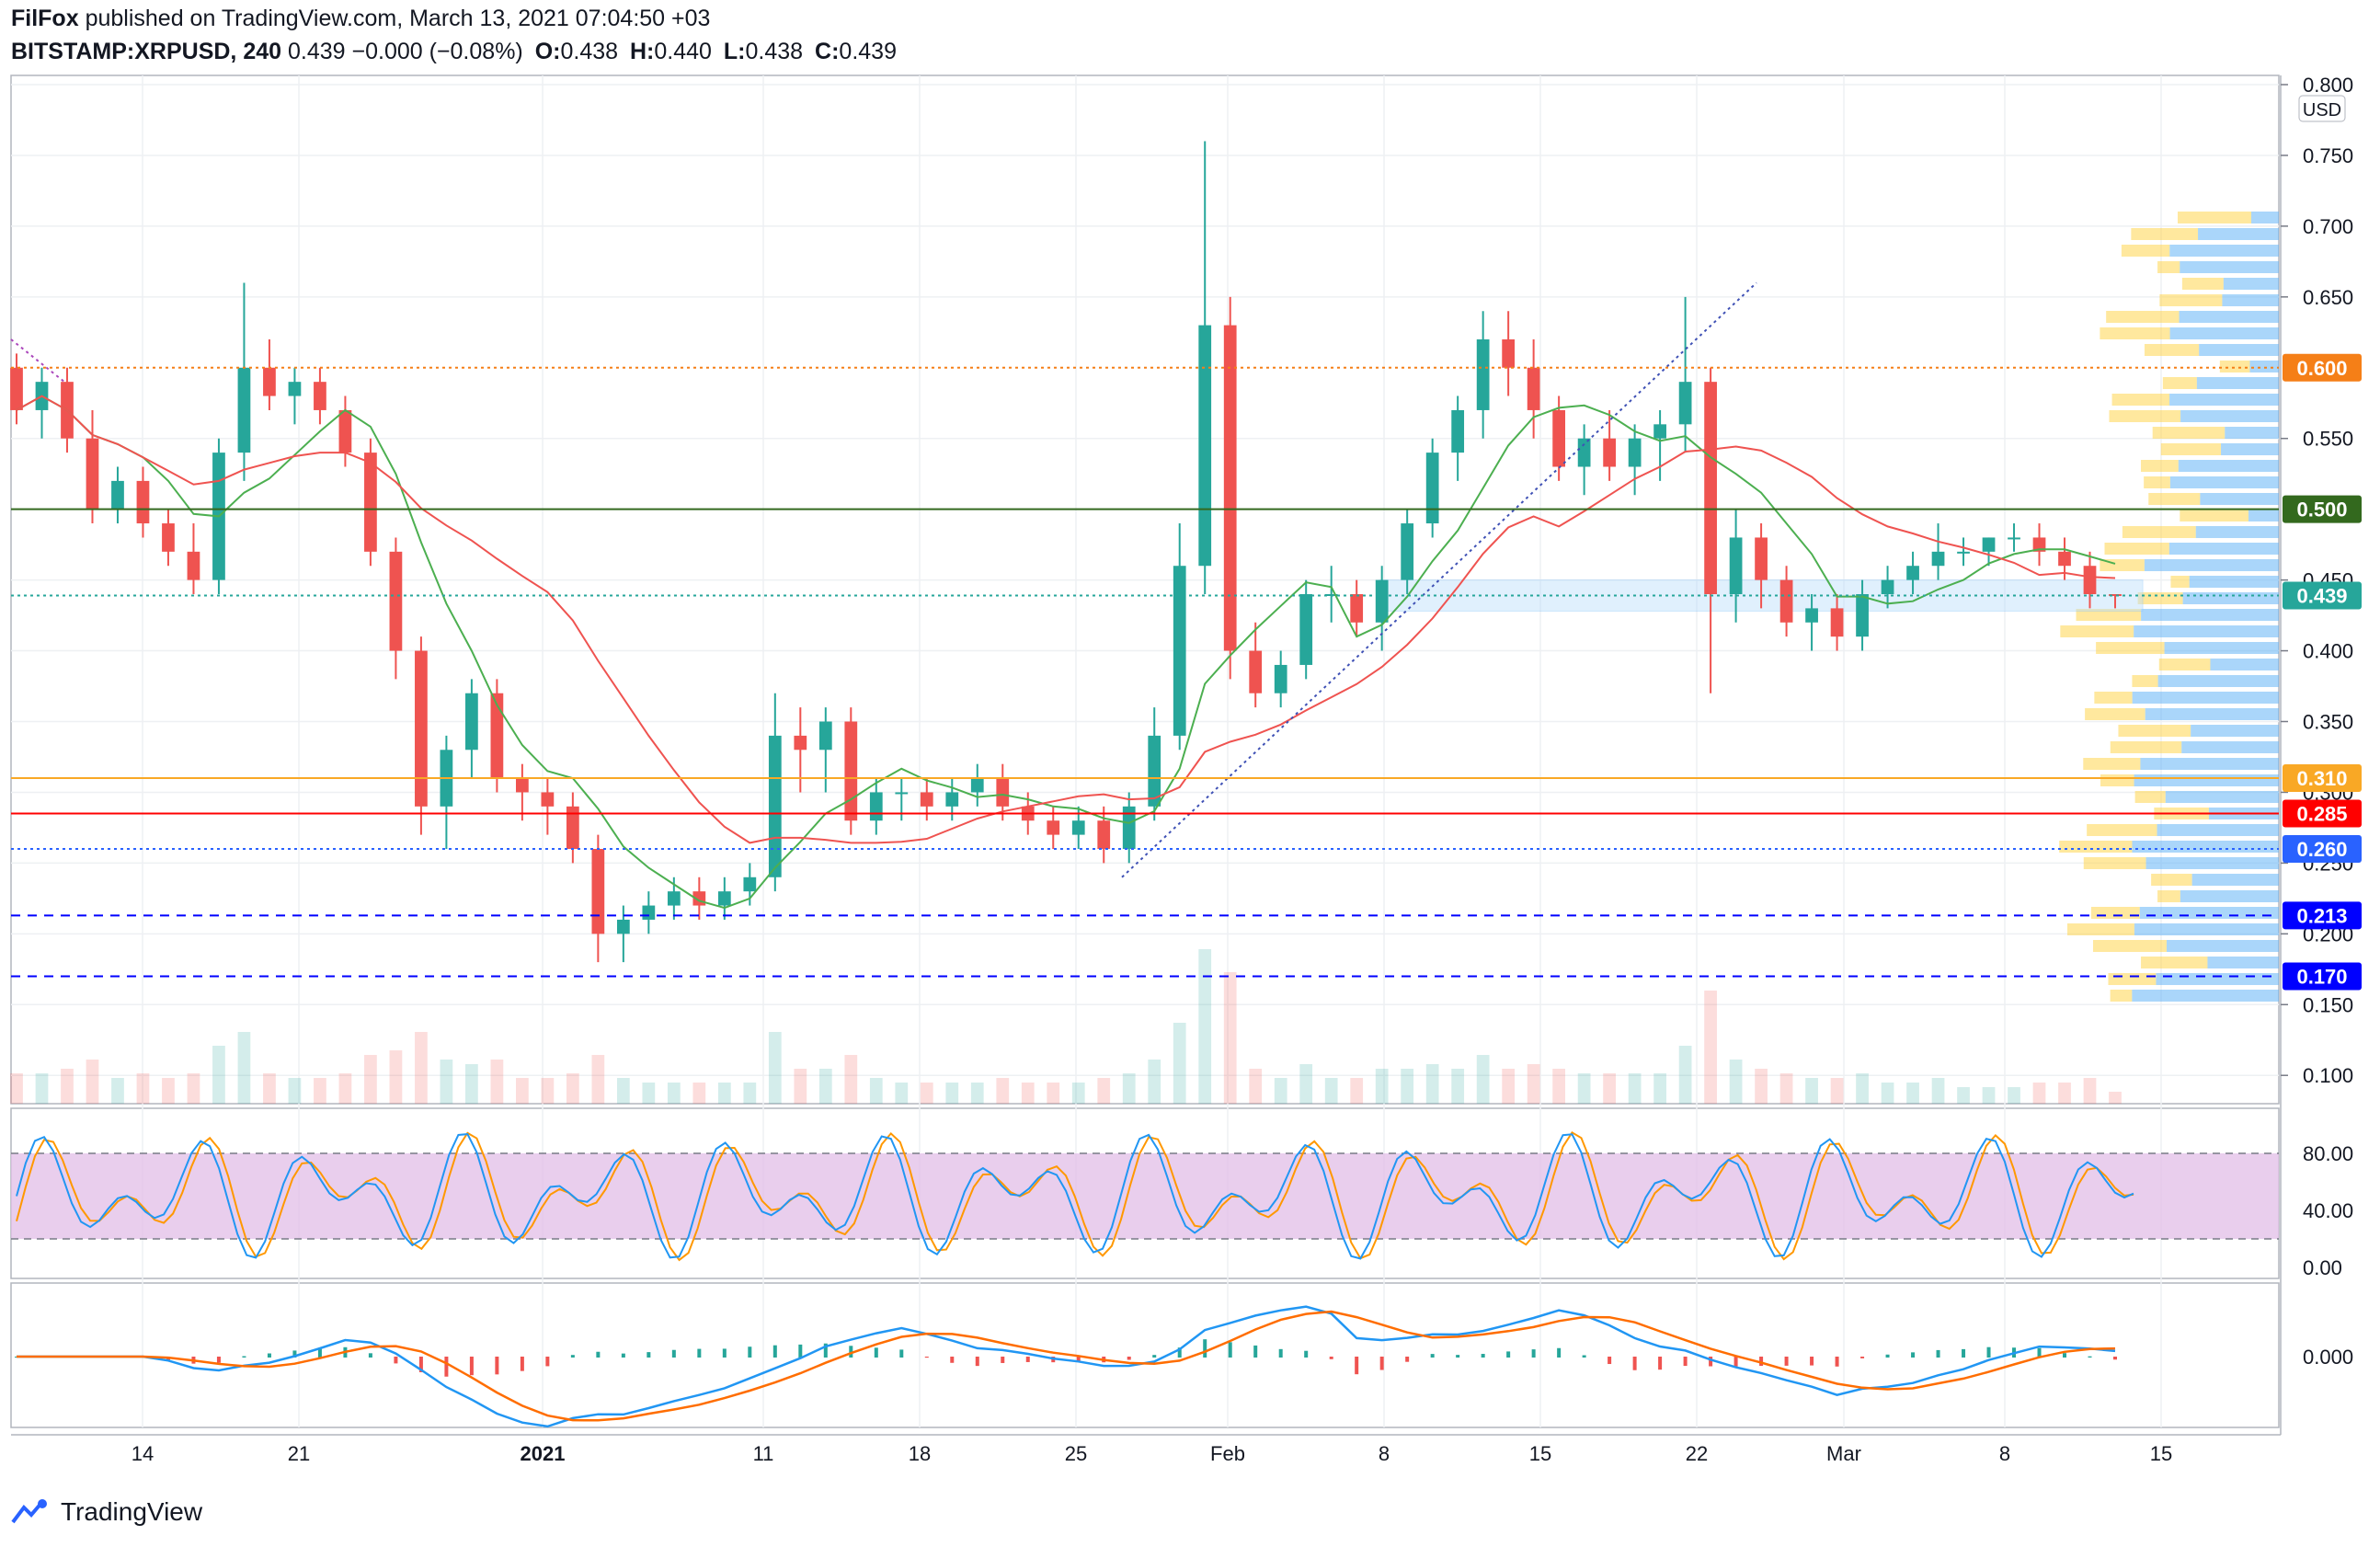 The height and width of the screenshot is (1547, 2380). I want to click on x-tick-label: Mar, so click(1843, 1453).